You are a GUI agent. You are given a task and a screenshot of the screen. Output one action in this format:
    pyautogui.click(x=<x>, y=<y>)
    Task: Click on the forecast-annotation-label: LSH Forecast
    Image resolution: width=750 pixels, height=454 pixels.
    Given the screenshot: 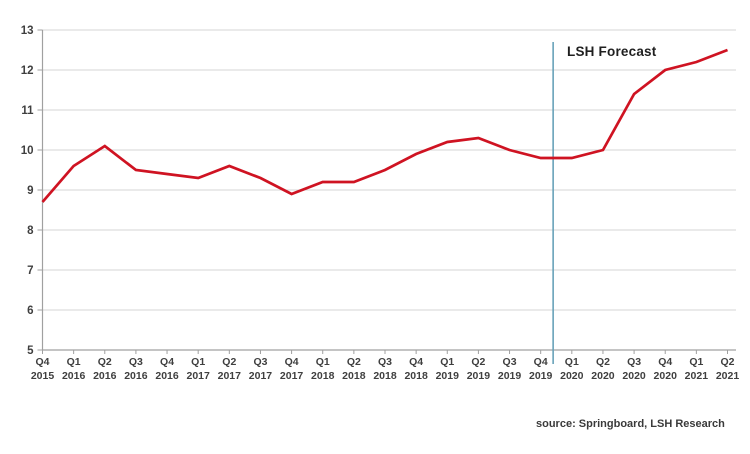 What is the action you would take?
    pyautogui.click(x=612, y=51)
    